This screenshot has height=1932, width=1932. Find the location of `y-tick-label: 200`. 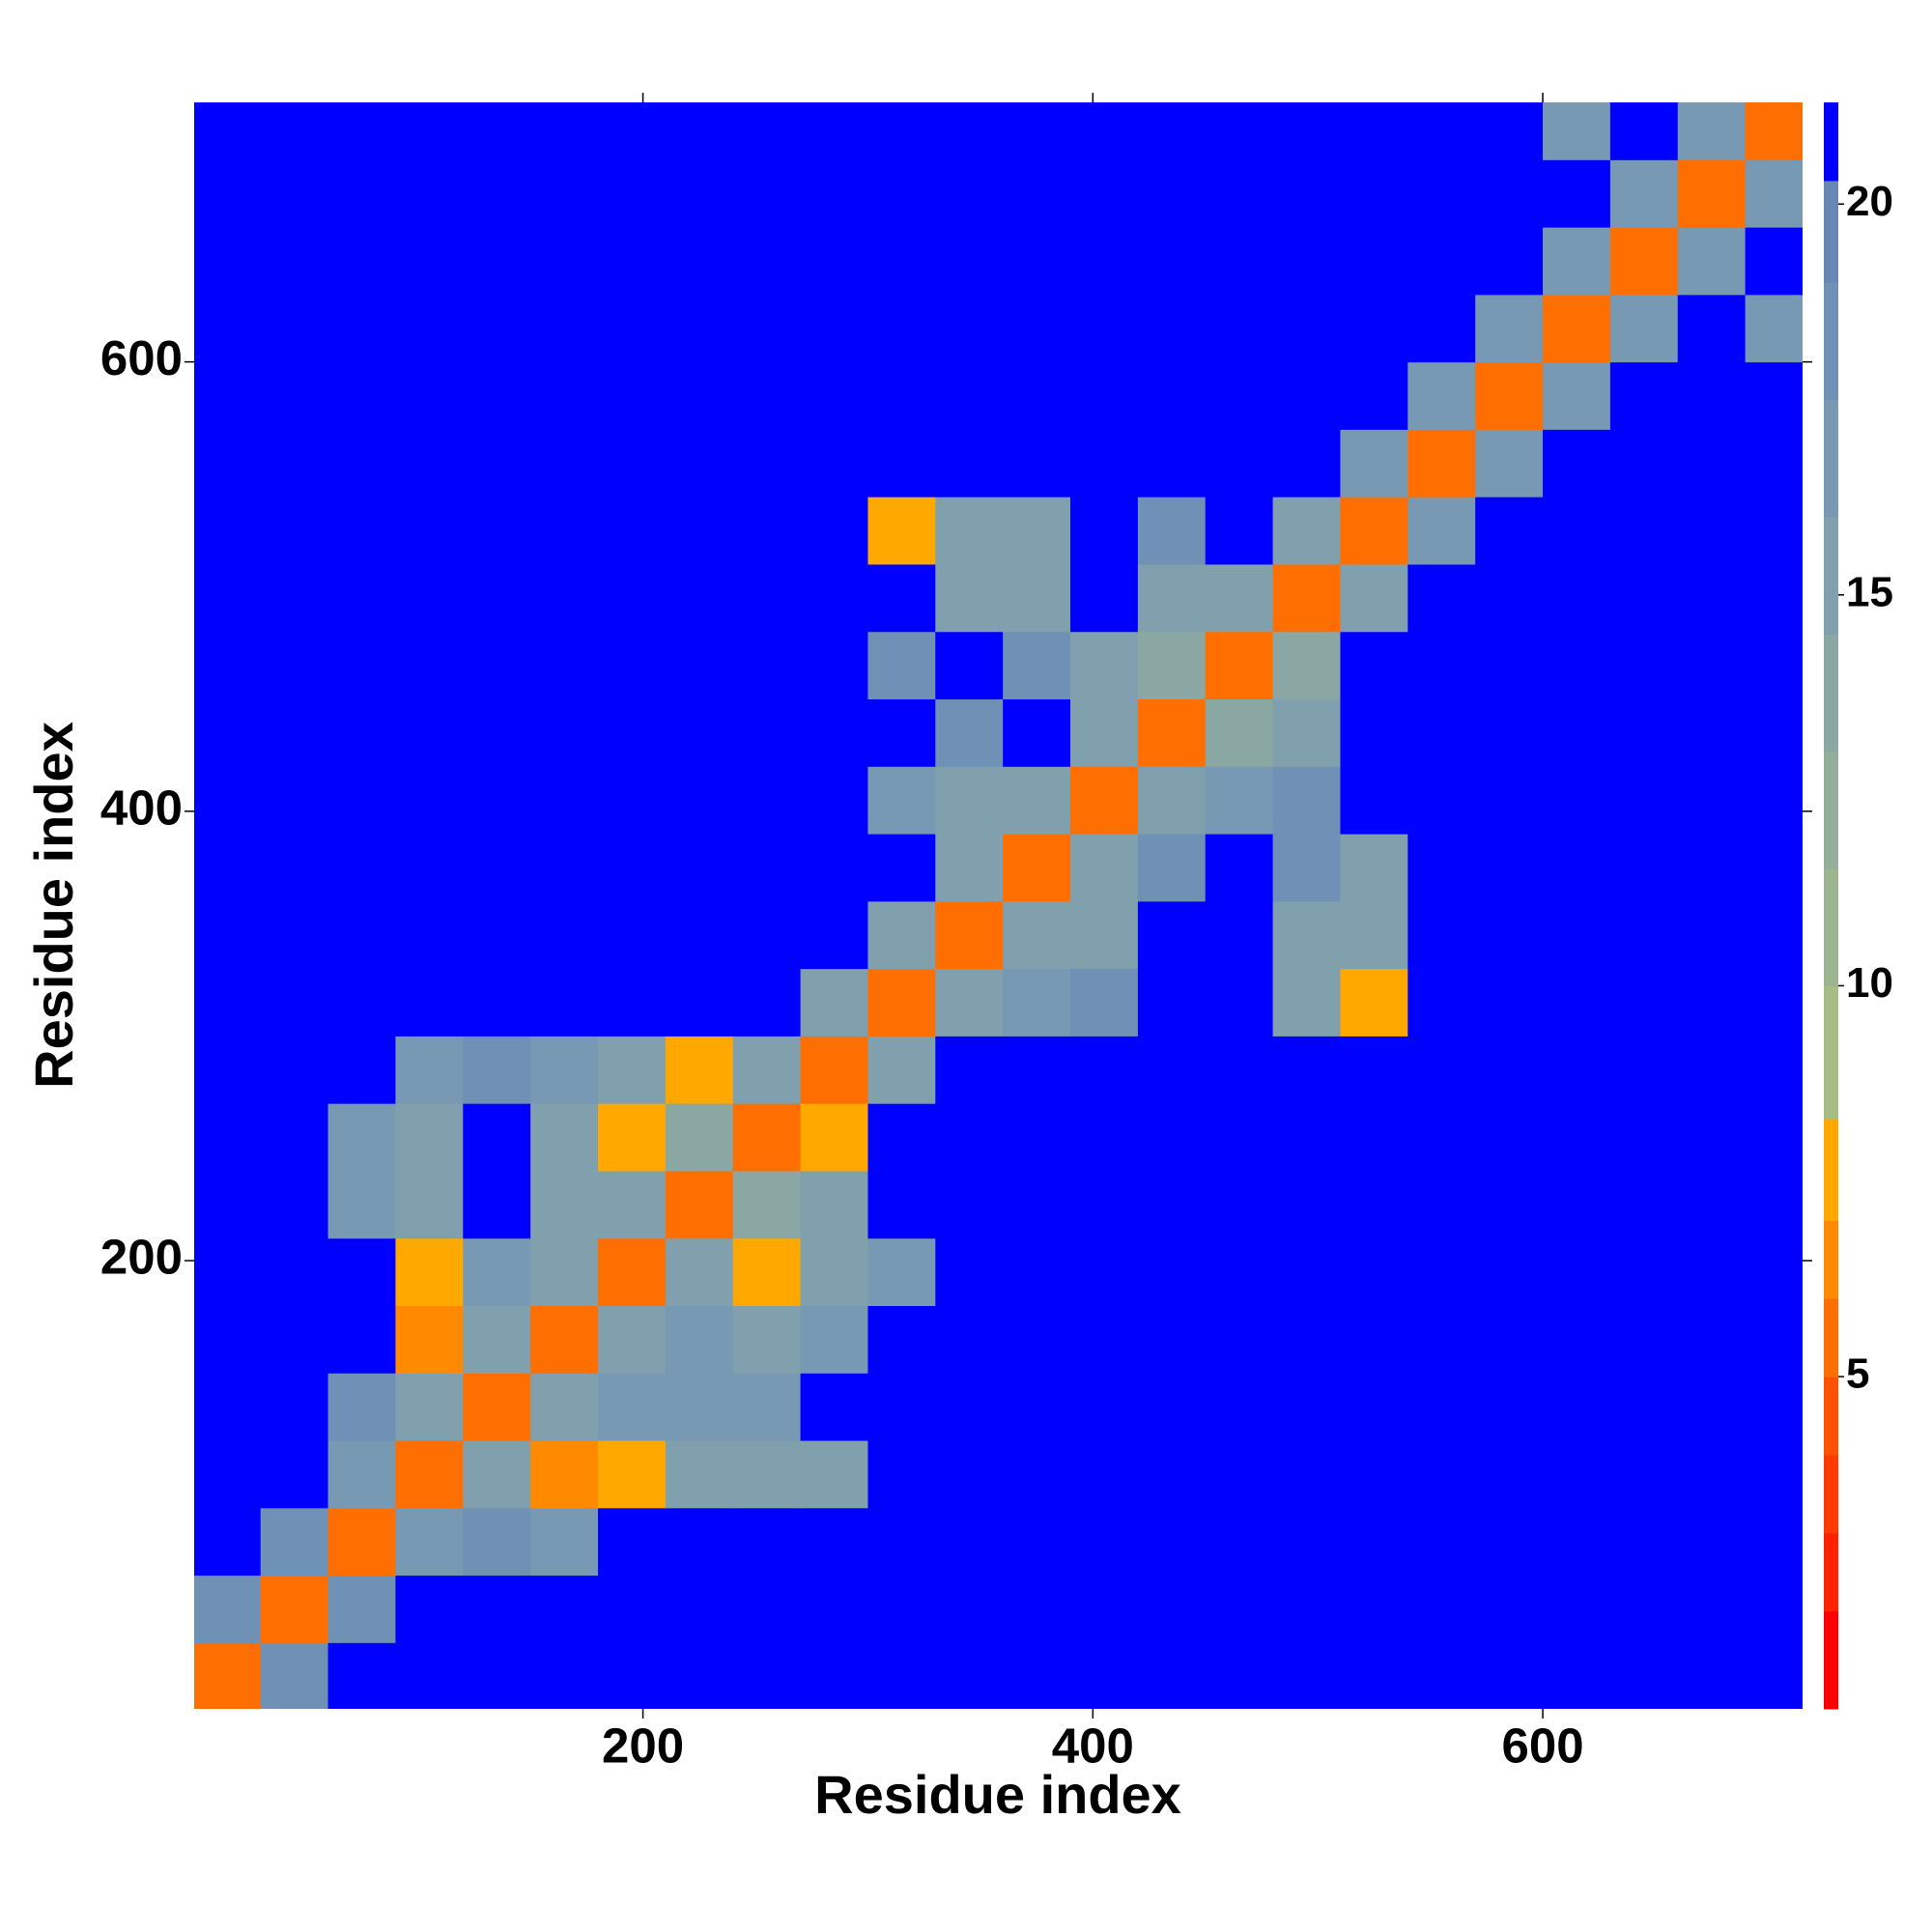

y-tick-label: 200 is located at coordinates (141, 1256).